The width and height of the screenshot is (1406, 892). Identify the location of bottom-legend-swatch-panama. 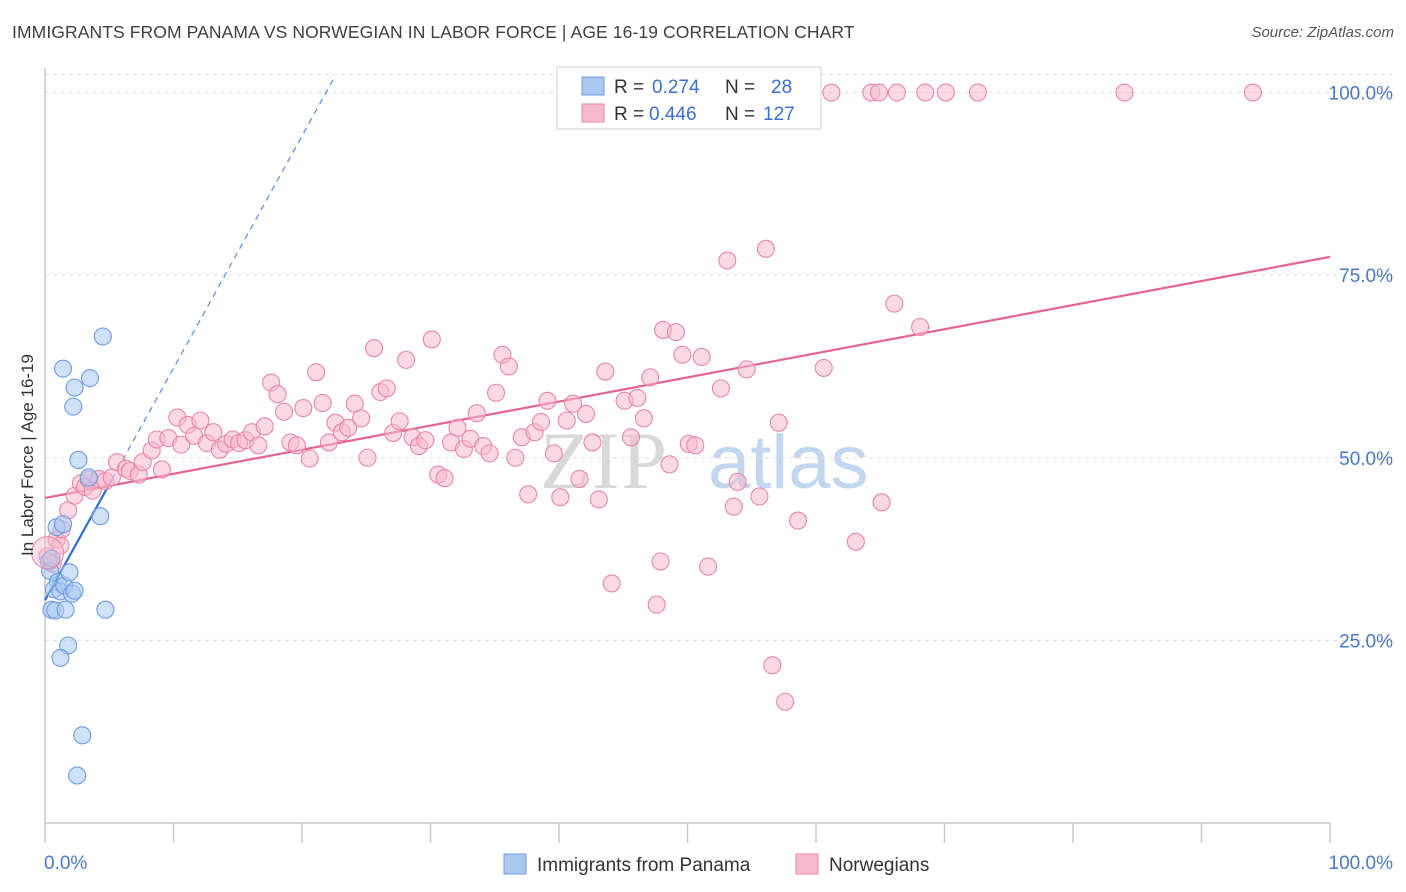
(515, 864).